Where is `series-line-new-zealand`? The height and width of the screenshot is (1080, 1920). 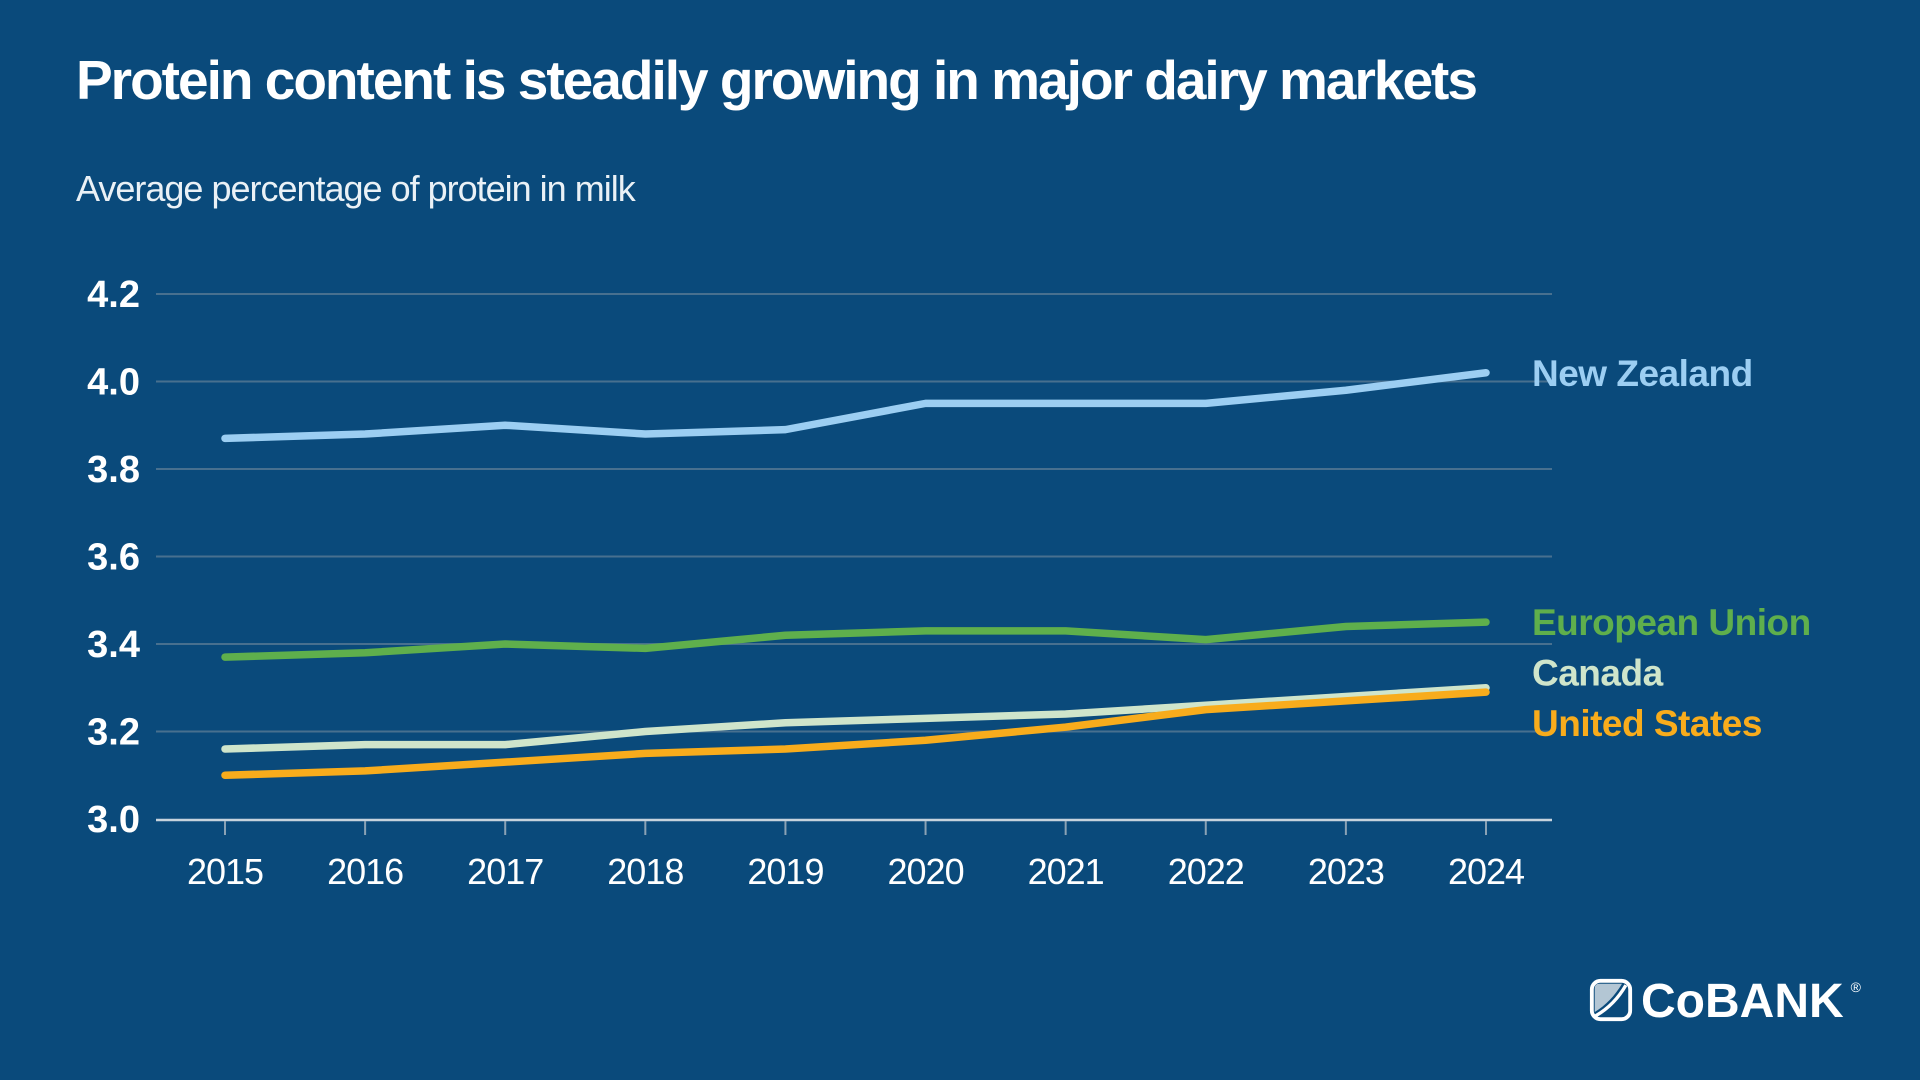
series-line-new-zealand is located at coordinates (855, 406).